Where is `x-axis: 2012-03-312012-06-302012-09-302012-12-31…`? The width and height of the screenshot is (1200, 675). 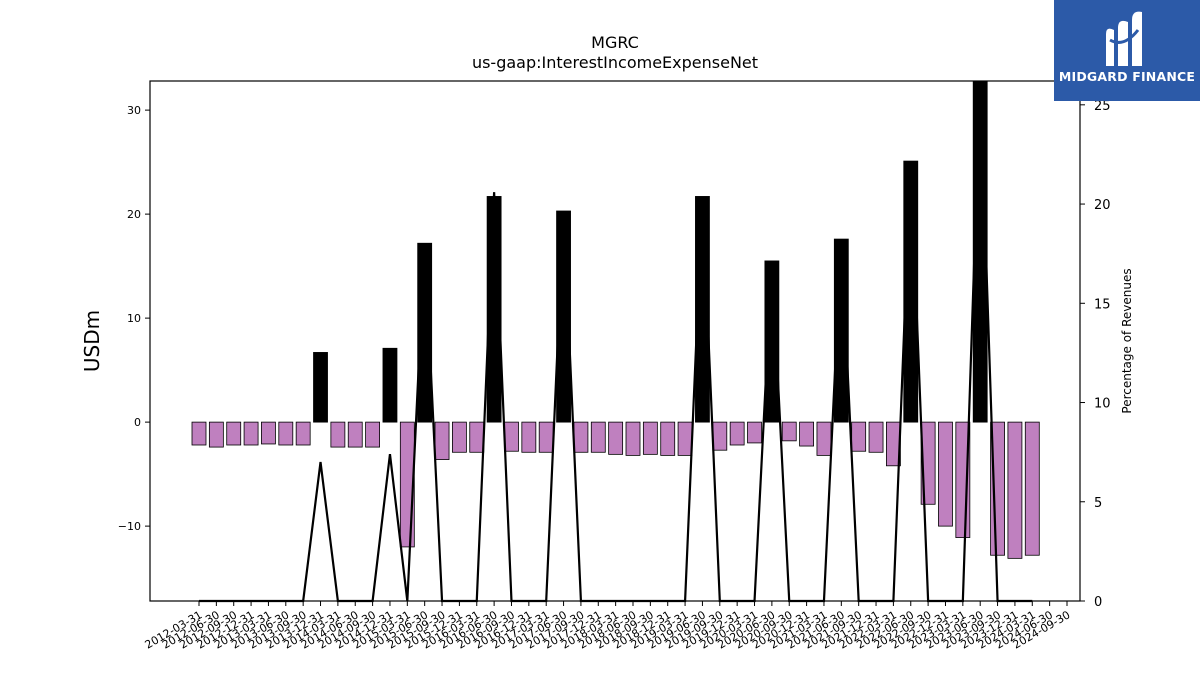
x-axis: 2012-03-312012-06-302012-09-302012-12-31… is located at coordinates (608, 626).